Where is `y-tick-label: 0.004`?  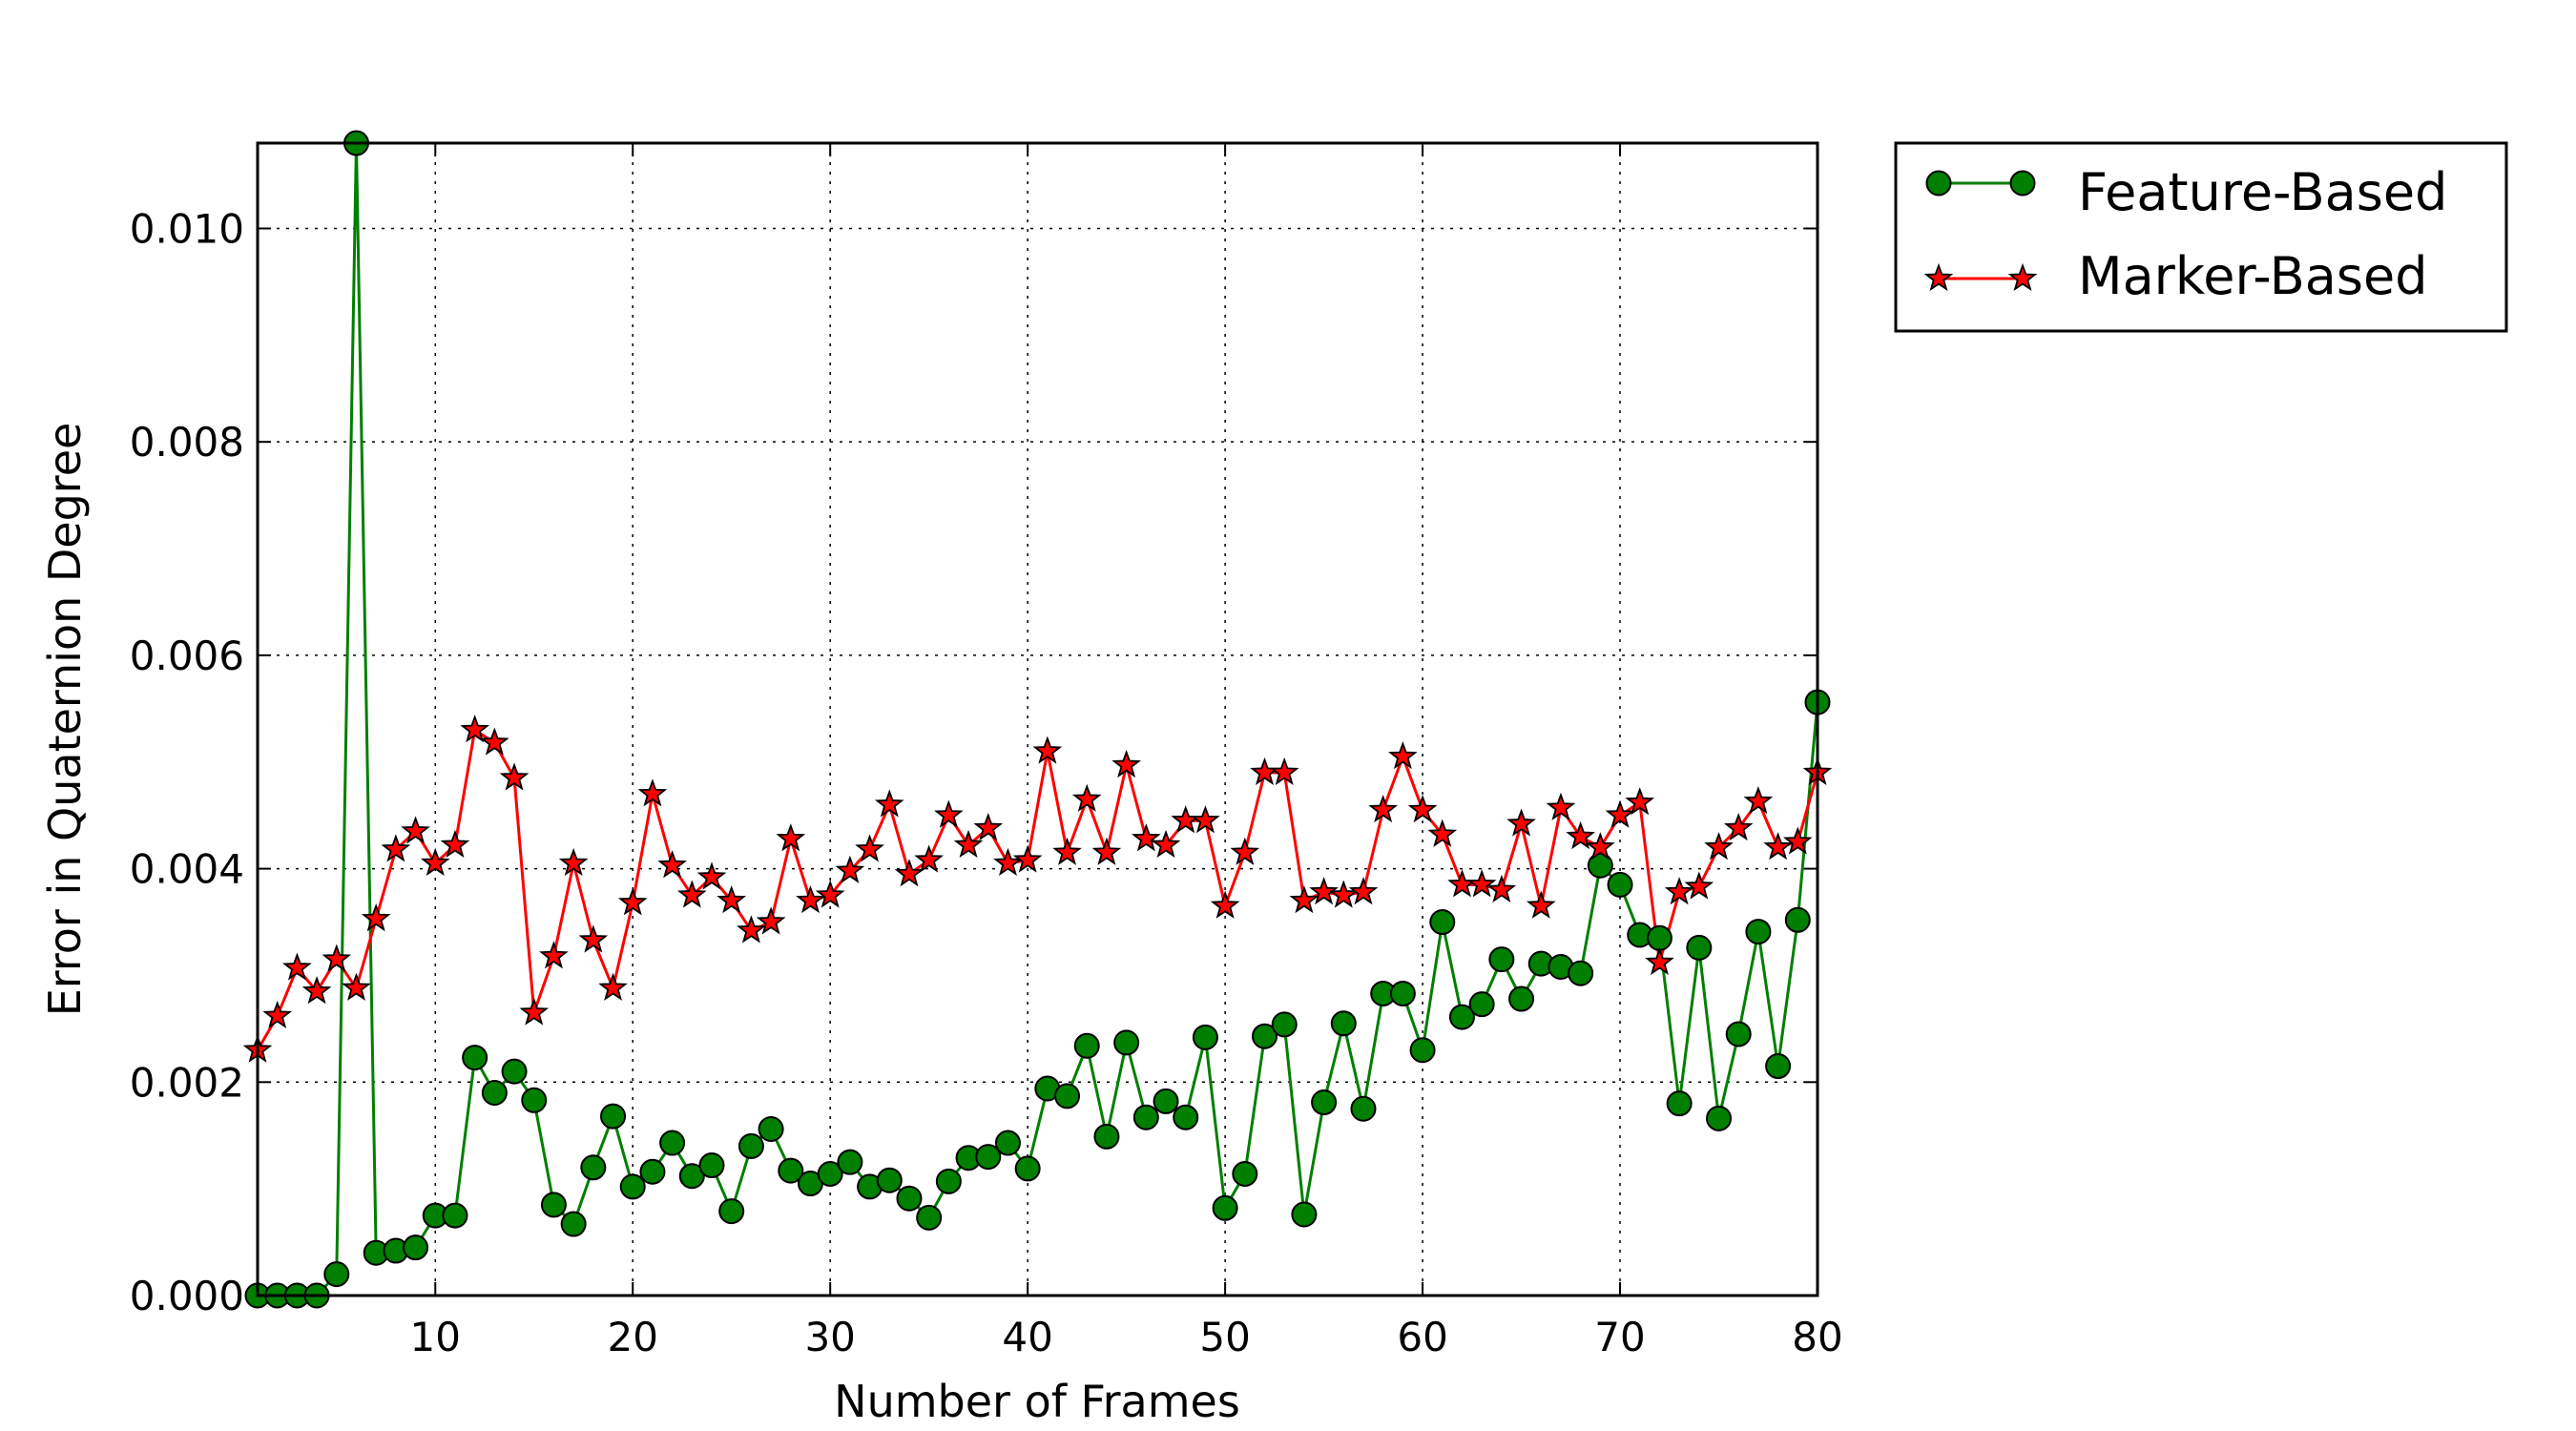 y-tick-label: 0.004 is located at coordinates (187, 869).